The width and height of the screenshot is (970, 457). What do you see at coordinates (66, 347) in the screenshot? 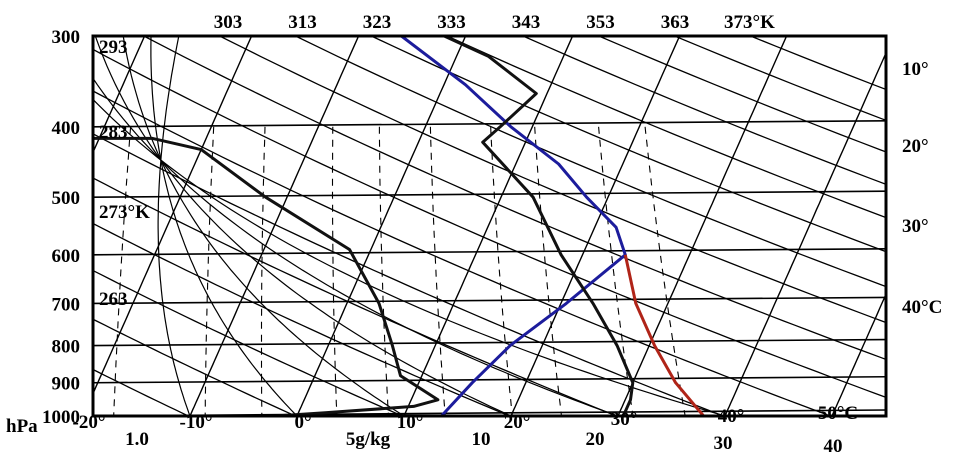
I see `pressure-tick-label: 800` at bounding box center [66, 347].